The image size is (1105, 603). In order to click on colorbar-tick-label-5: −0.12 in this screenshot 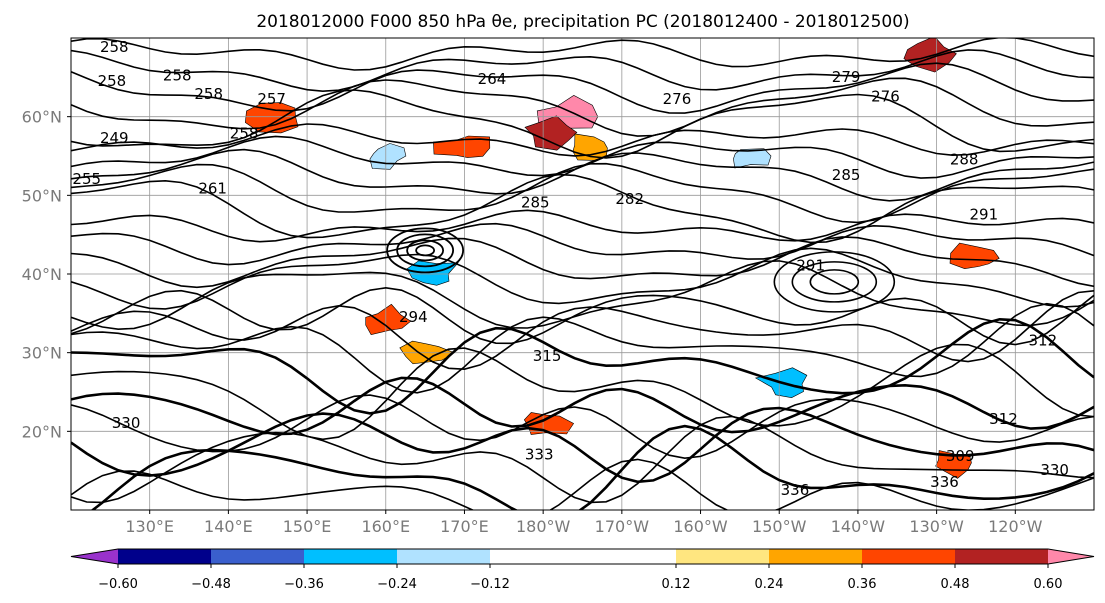, I will do `click(490, 584)`.